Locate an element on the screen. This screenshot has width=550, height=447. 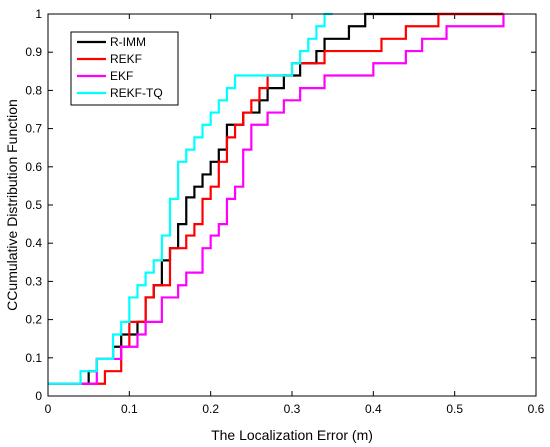
x-tick-label: 0.6 is located at coordinates (536, 409).